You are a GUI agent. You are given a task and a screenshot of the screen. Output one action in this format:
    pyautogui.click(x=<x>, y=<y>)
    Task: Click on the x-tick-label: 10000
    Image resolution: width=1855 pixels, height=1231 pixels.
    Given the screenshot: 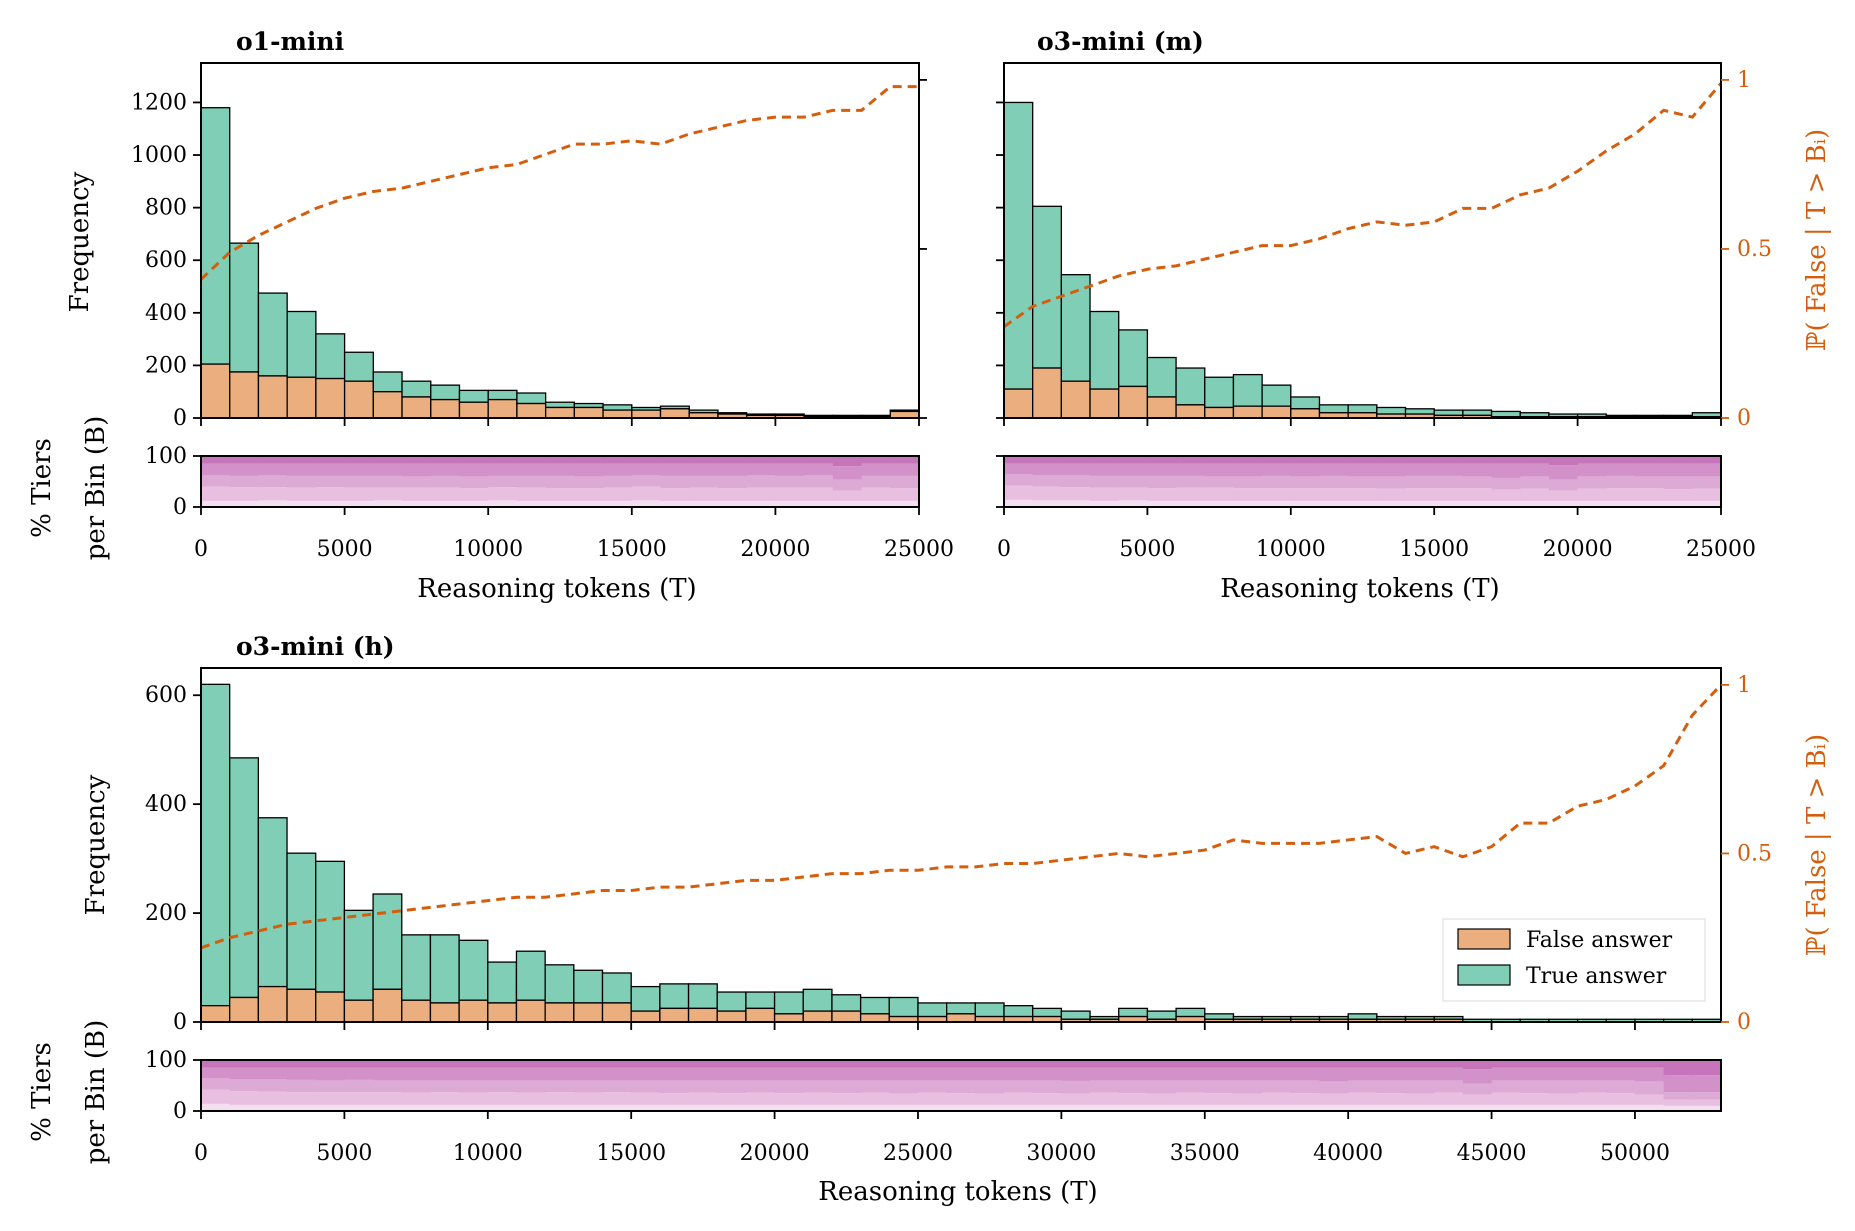 What is the action you would take?
    pyautogui.click(x=488, y=549)
    